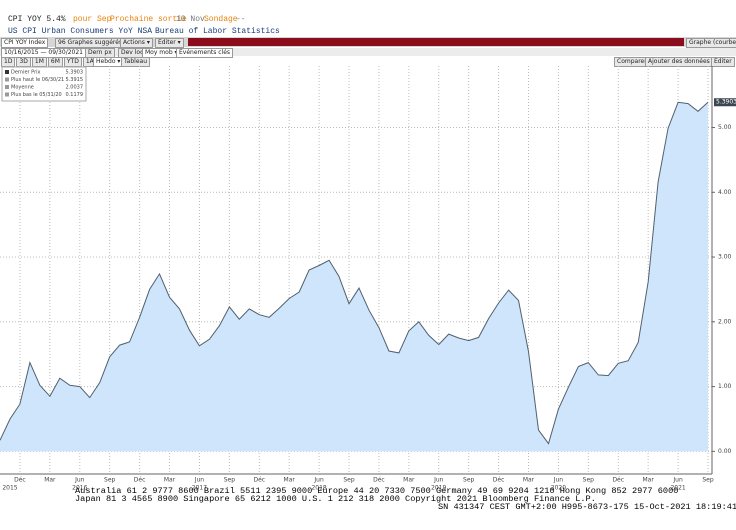 The image size is (736, 530). What do you see at coordinates (217, 31) in the screenshot?
I see `source: Bureau of Labor Statistics` at bounding box center [217, 31].